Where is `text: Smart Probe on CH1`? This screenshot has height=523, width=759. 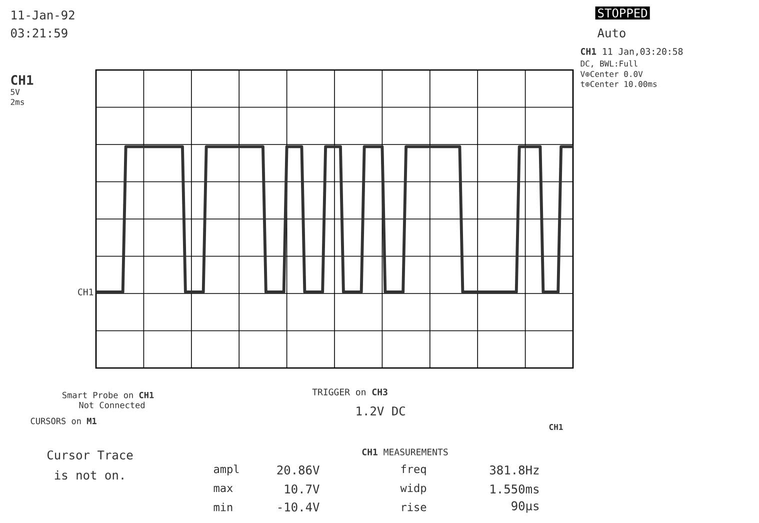
text: Smart Probe on CH1 is located at coordinates (108, 395).